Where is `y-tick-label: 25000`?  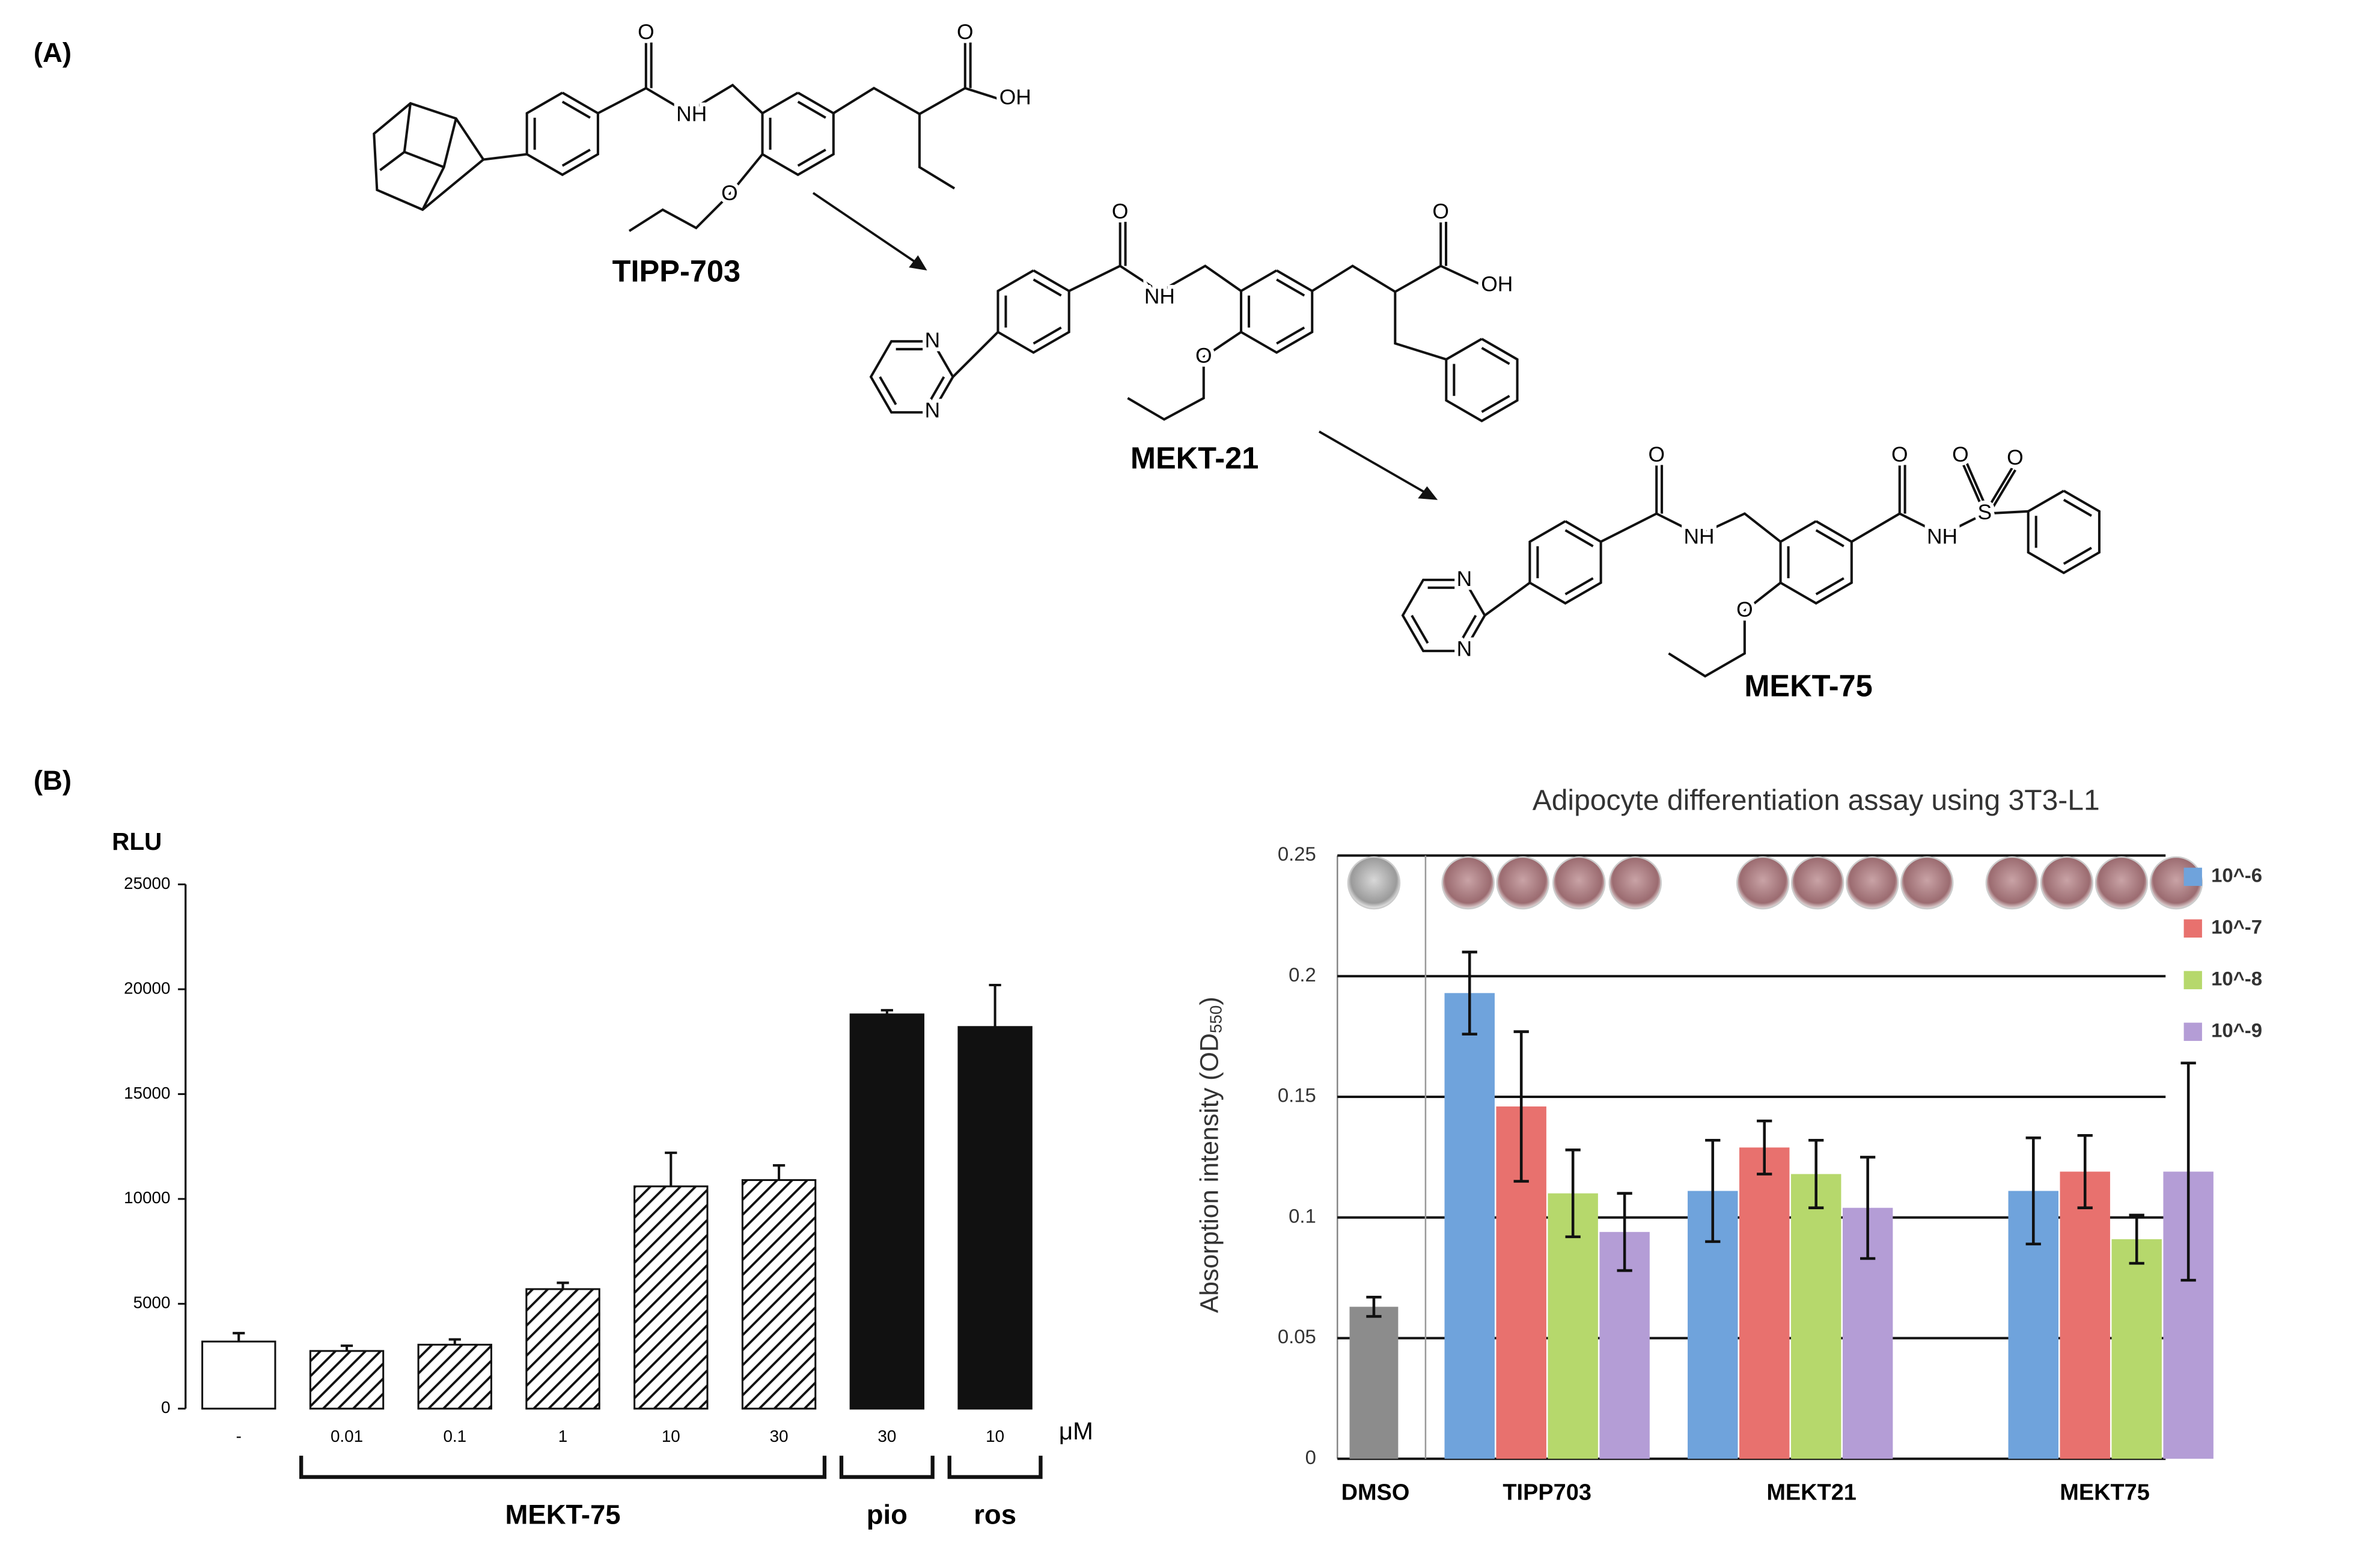
y-tick-label: 25000 is located at coordinates (147, 883).